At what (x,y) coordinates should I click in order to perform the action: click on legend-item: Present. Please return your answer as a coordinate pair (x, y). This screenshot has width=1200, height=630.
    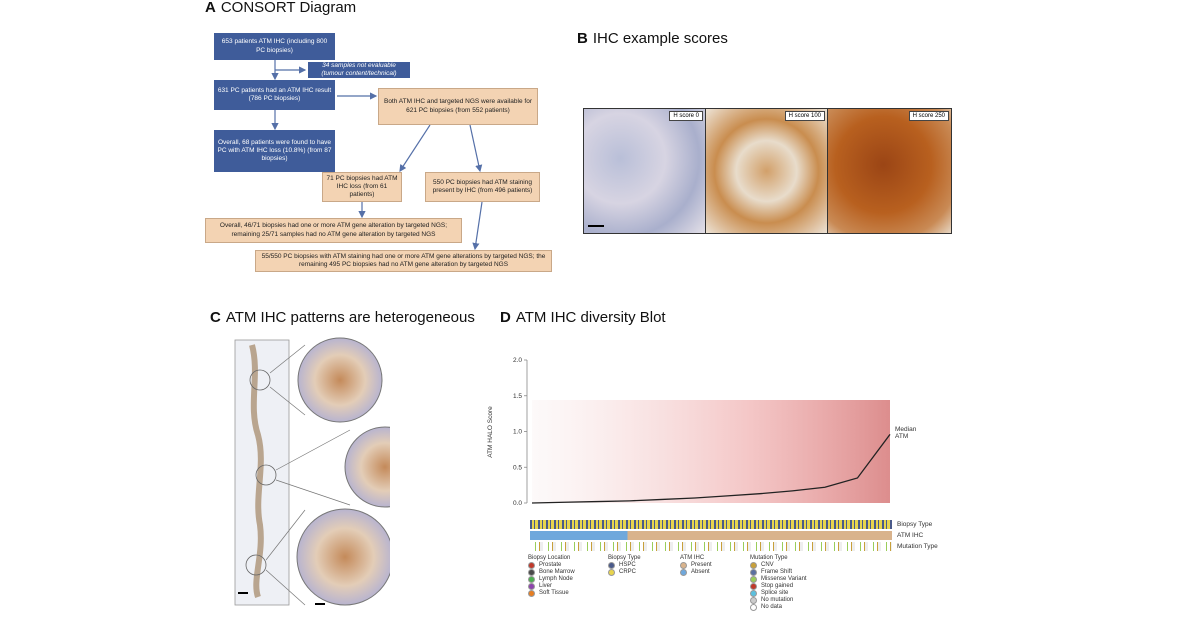
    Looking at the image, I should click on (696, 565).